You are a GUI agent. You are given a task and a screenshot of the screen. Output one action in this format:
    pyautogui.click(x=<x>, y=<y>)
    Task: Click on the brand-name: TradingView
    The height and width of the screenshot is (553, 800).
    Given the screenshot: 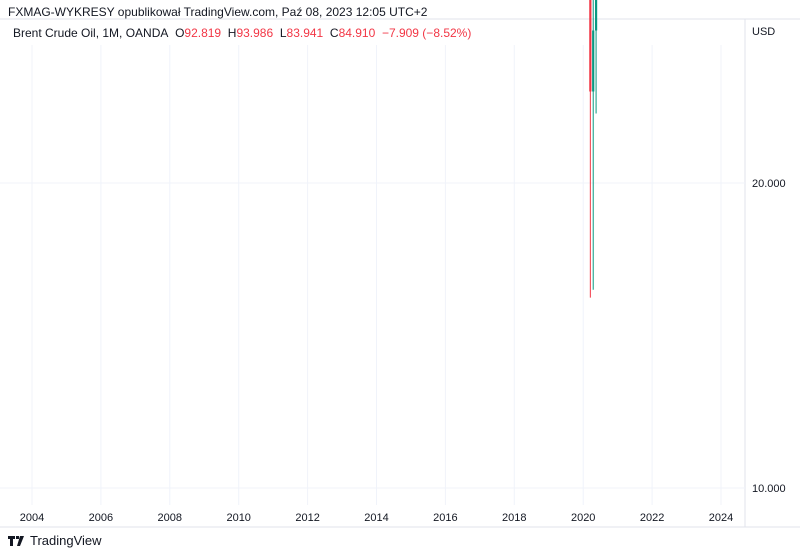 What is the action you would take?
    pyautogui.click(x=66, y=540)
    